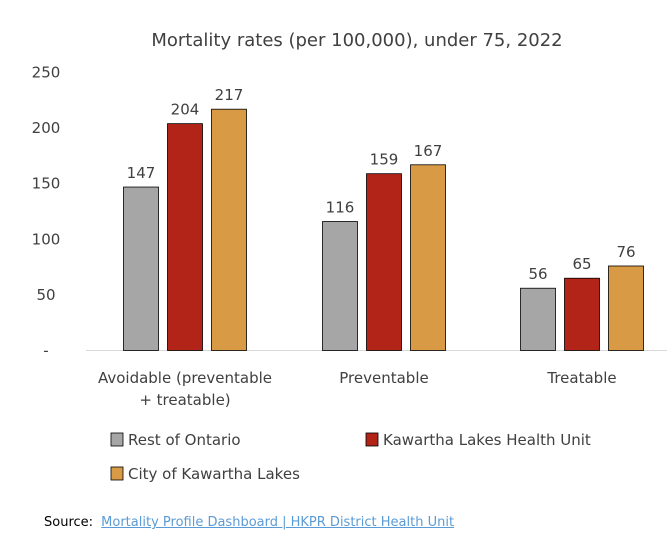  What do you see at coordinates (185, 378) in the screenshot?
I see `category-label: Avoidable (preventable` at bounding box center [185, 378].